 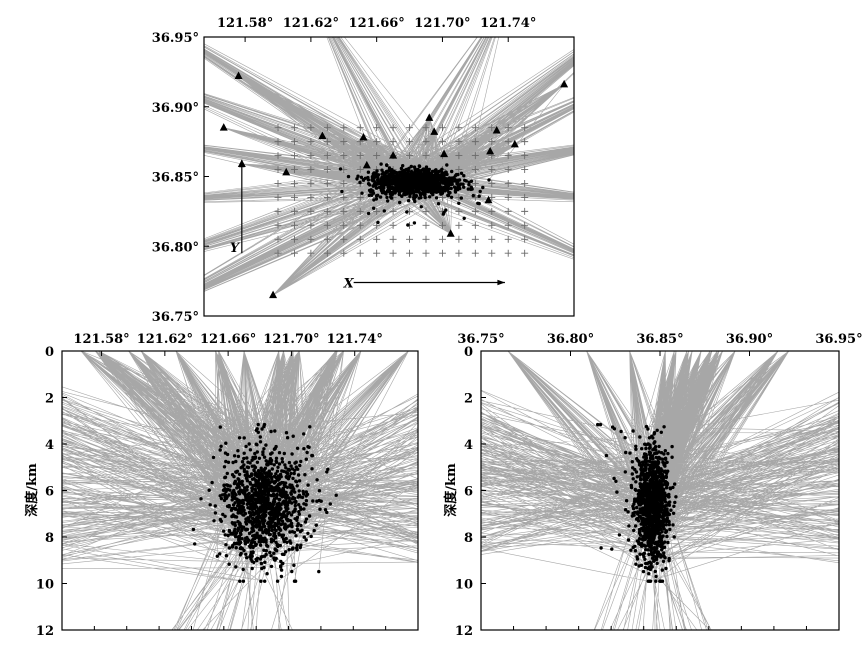 What do you see at coordinates (394, 185) in the screenshot?
I see `map-station-markers` at bounding box center [394, 185].